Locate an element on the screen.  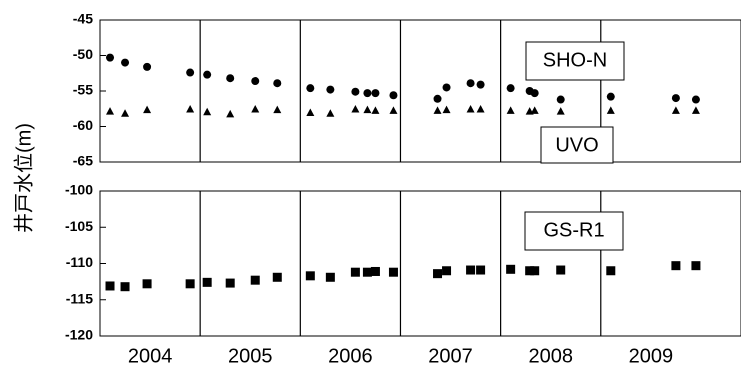
y-tick-label: -50 is located at coordinates (83, 54).